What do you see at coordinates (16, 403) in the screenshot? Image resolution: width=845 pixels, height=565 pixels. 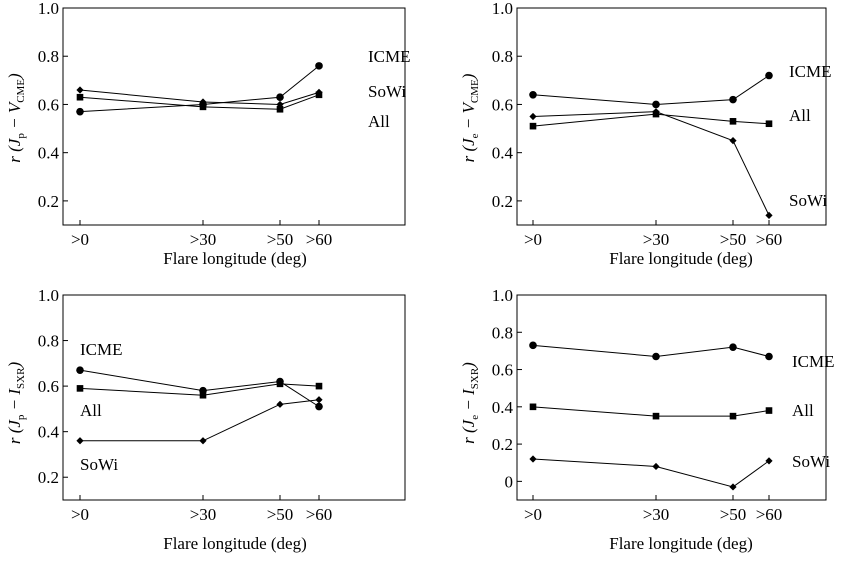 I see `y-axis-label: r (Jp − ISXR)` at bounding box center [16, 403].